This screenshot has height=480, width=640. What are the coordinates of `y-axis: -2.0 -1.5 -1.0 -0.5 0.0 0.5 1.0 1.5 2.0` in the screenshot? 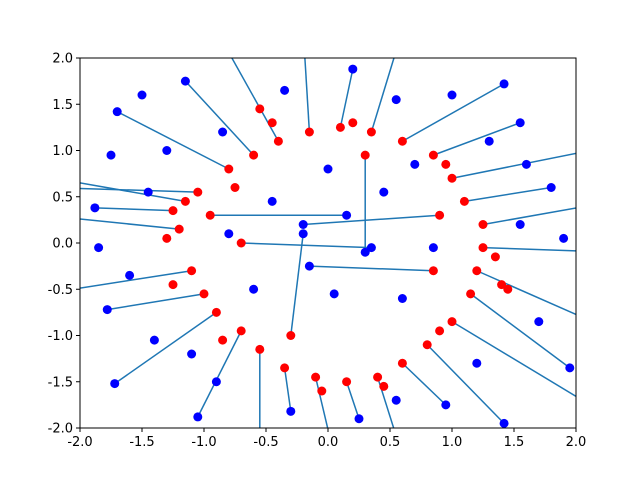 It's located at (64, 244).